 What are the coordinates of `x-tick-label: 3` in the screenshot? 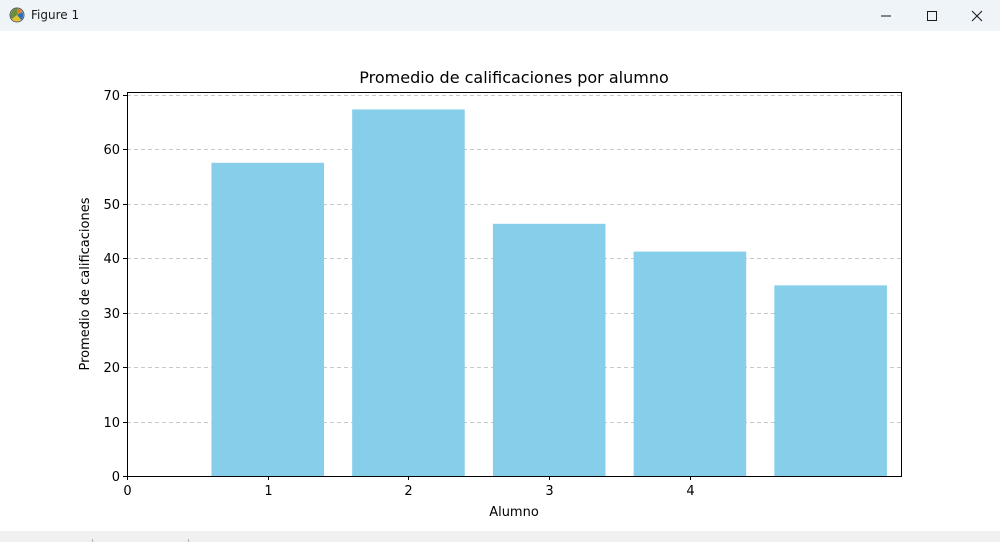 It's located at (549, 491).